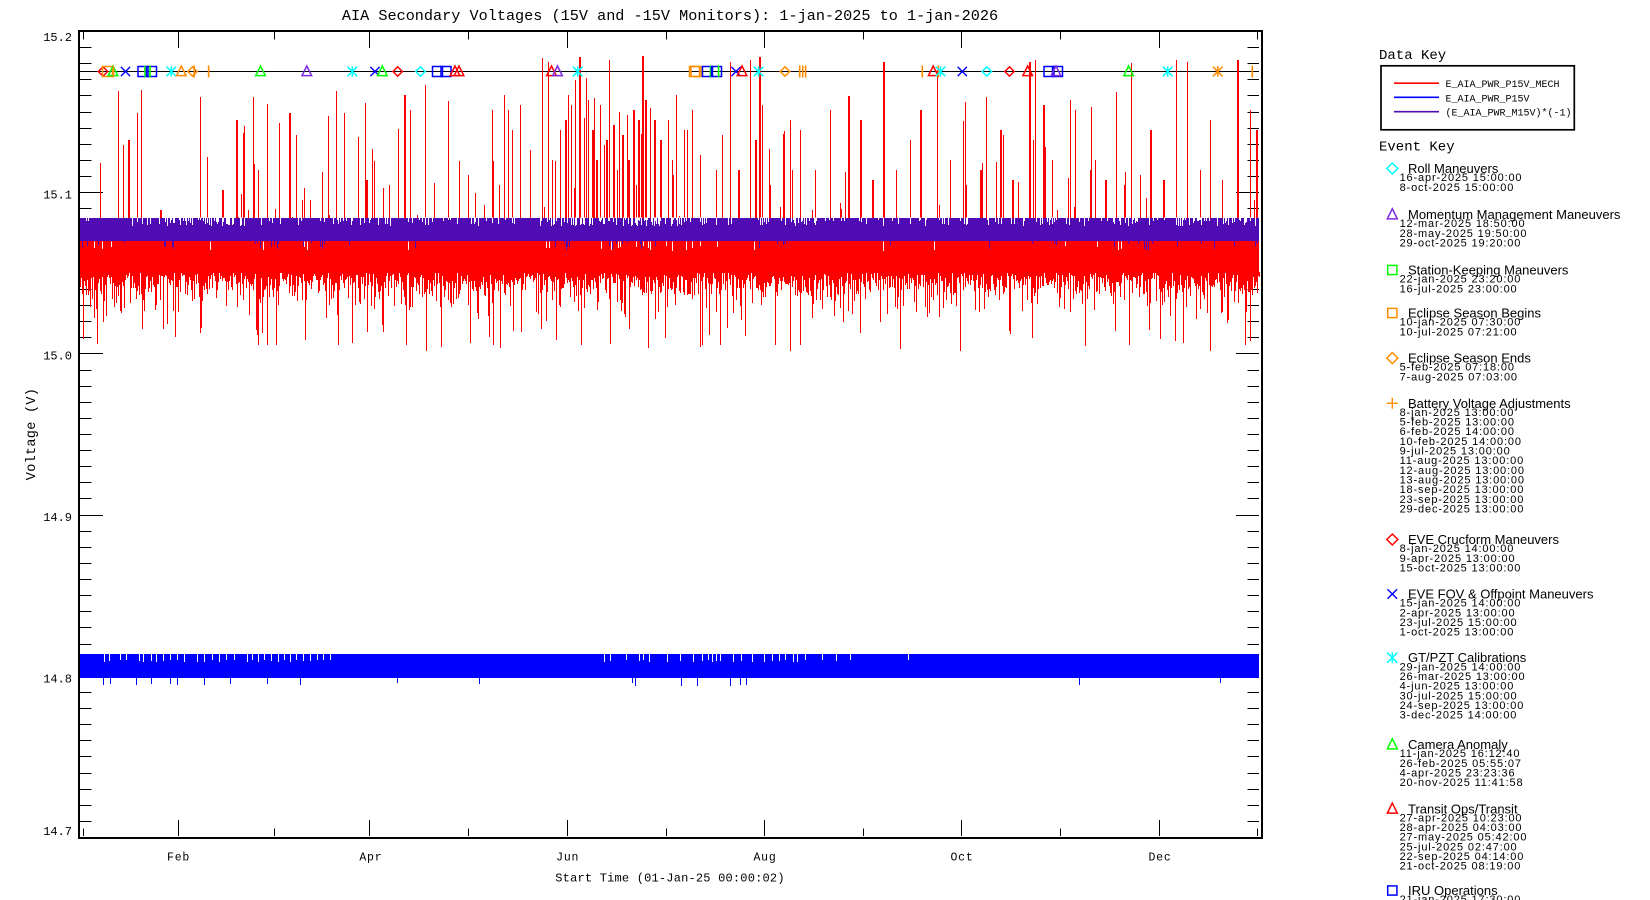 This screenshot has height=900, width=1650. What do you see at coordinates (1461, 604) in the screenshot?
I see `svg-text: 15-jan-2025 14:00:00` at bounding box center [1461, 604].